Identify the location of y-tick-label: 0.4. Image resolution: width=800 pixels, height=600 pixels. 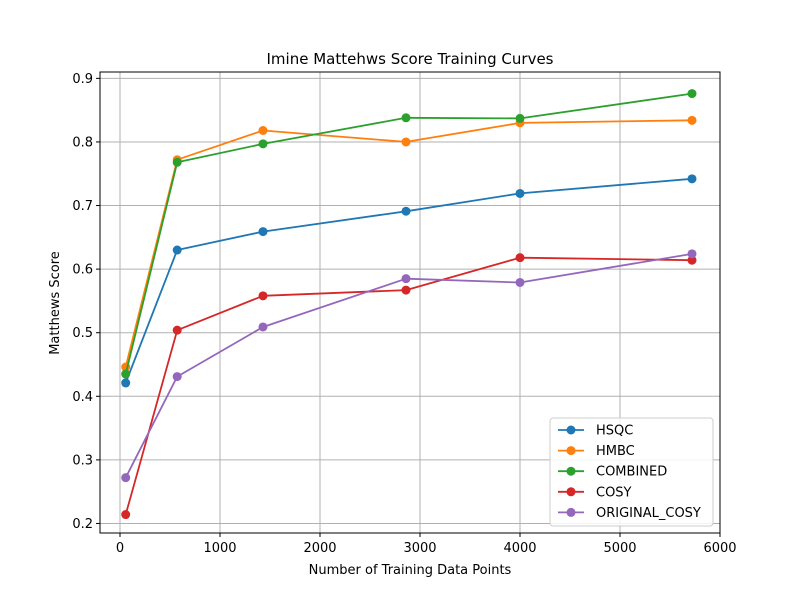
(82, 397).